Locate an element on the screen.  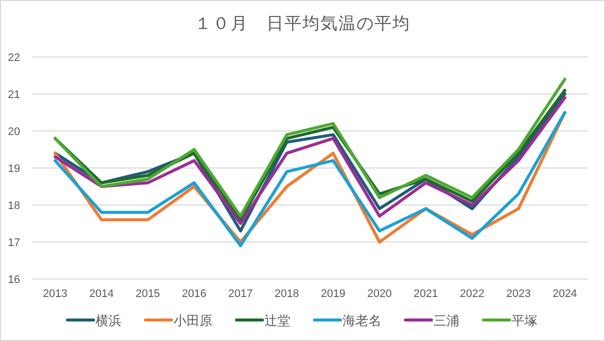
legend-label: 辻堂 is located at coordinates (277, 320).